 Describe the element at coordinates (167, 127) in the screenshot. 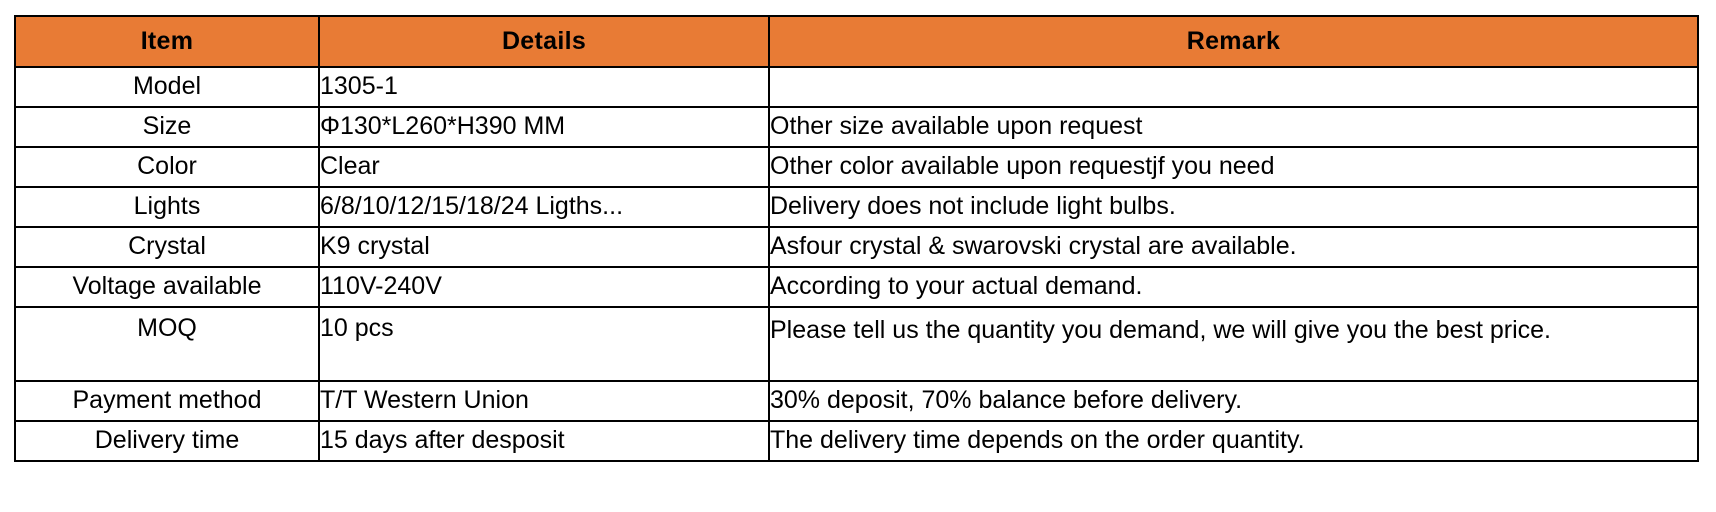

I see `cell-item: Size` at that location.